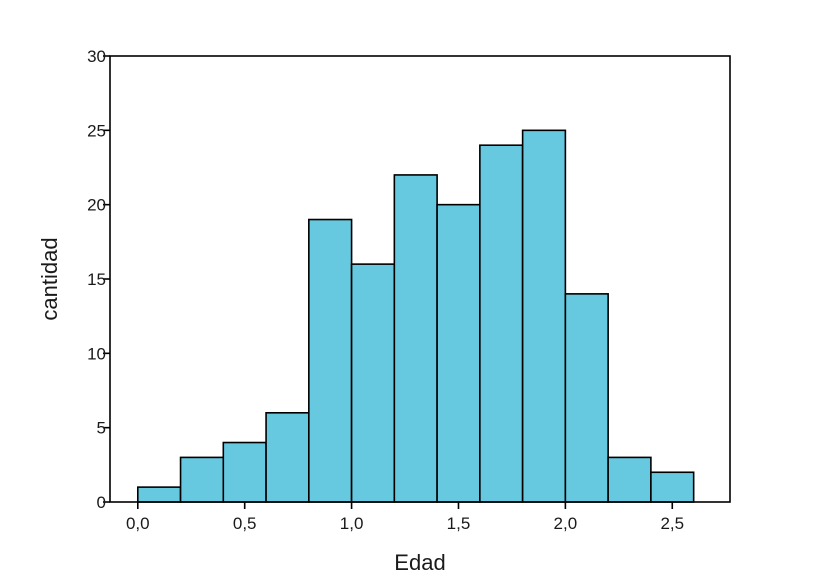 The height and width of the screenshot is (583, 815). I want to click on y-tick-label: 5, so click(101, 428).